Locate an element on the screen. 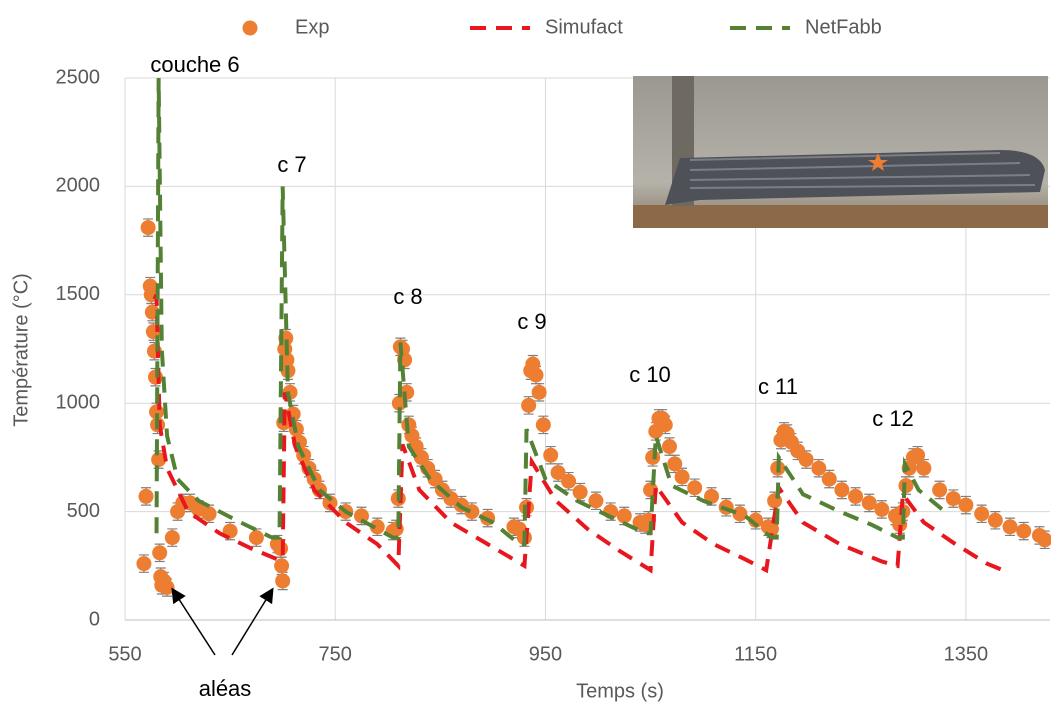  x-axis-title: Temps (s) is located at coordinates (620, 691).